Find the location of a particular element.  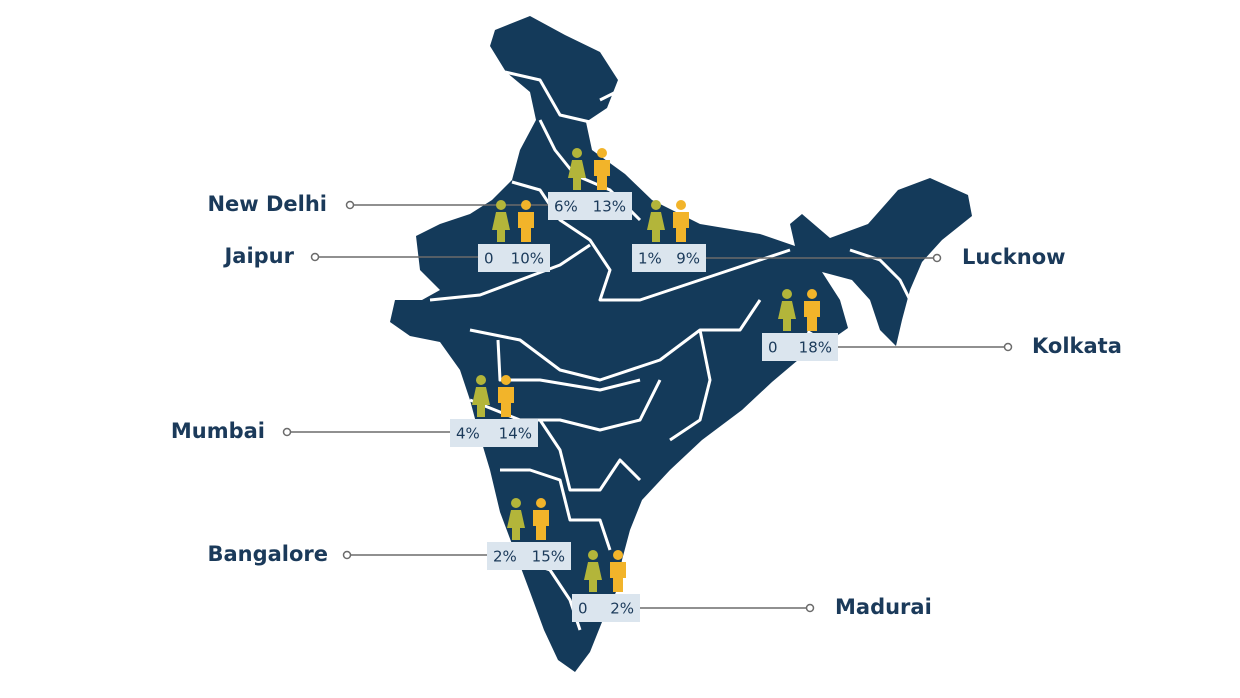

city-name: Bangalore is located at coordinates (267, 554).